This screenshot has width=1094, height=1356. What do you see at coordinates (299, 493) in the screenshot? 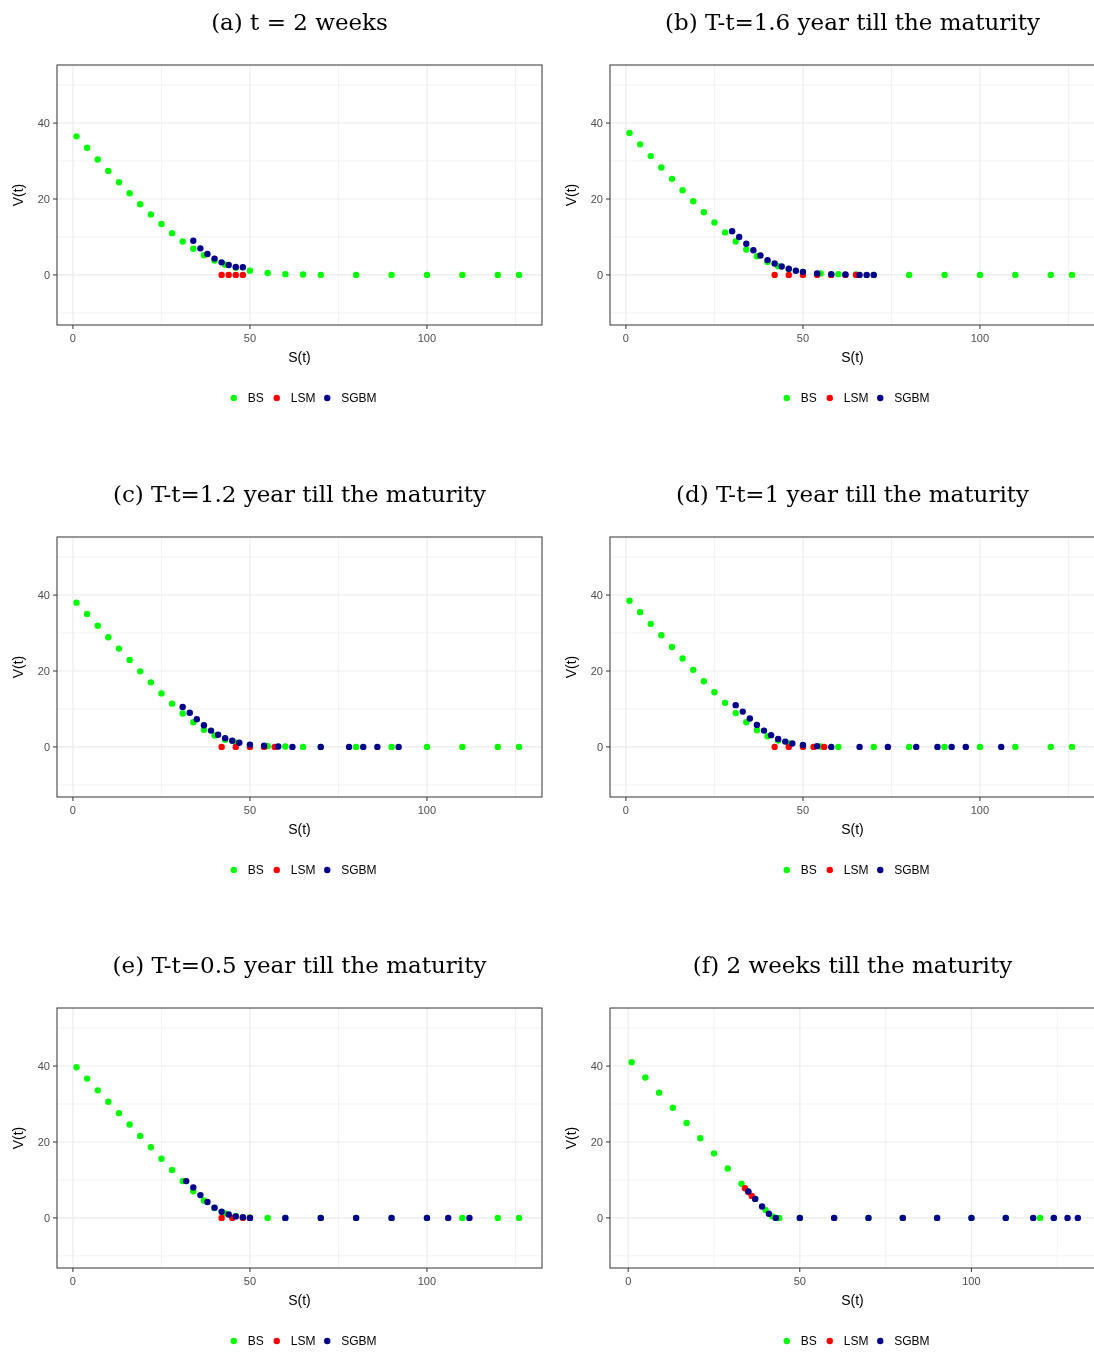
I see `chart-title: (c) T-t=1.2 year till the maturity` at bounding box center [299, 493].